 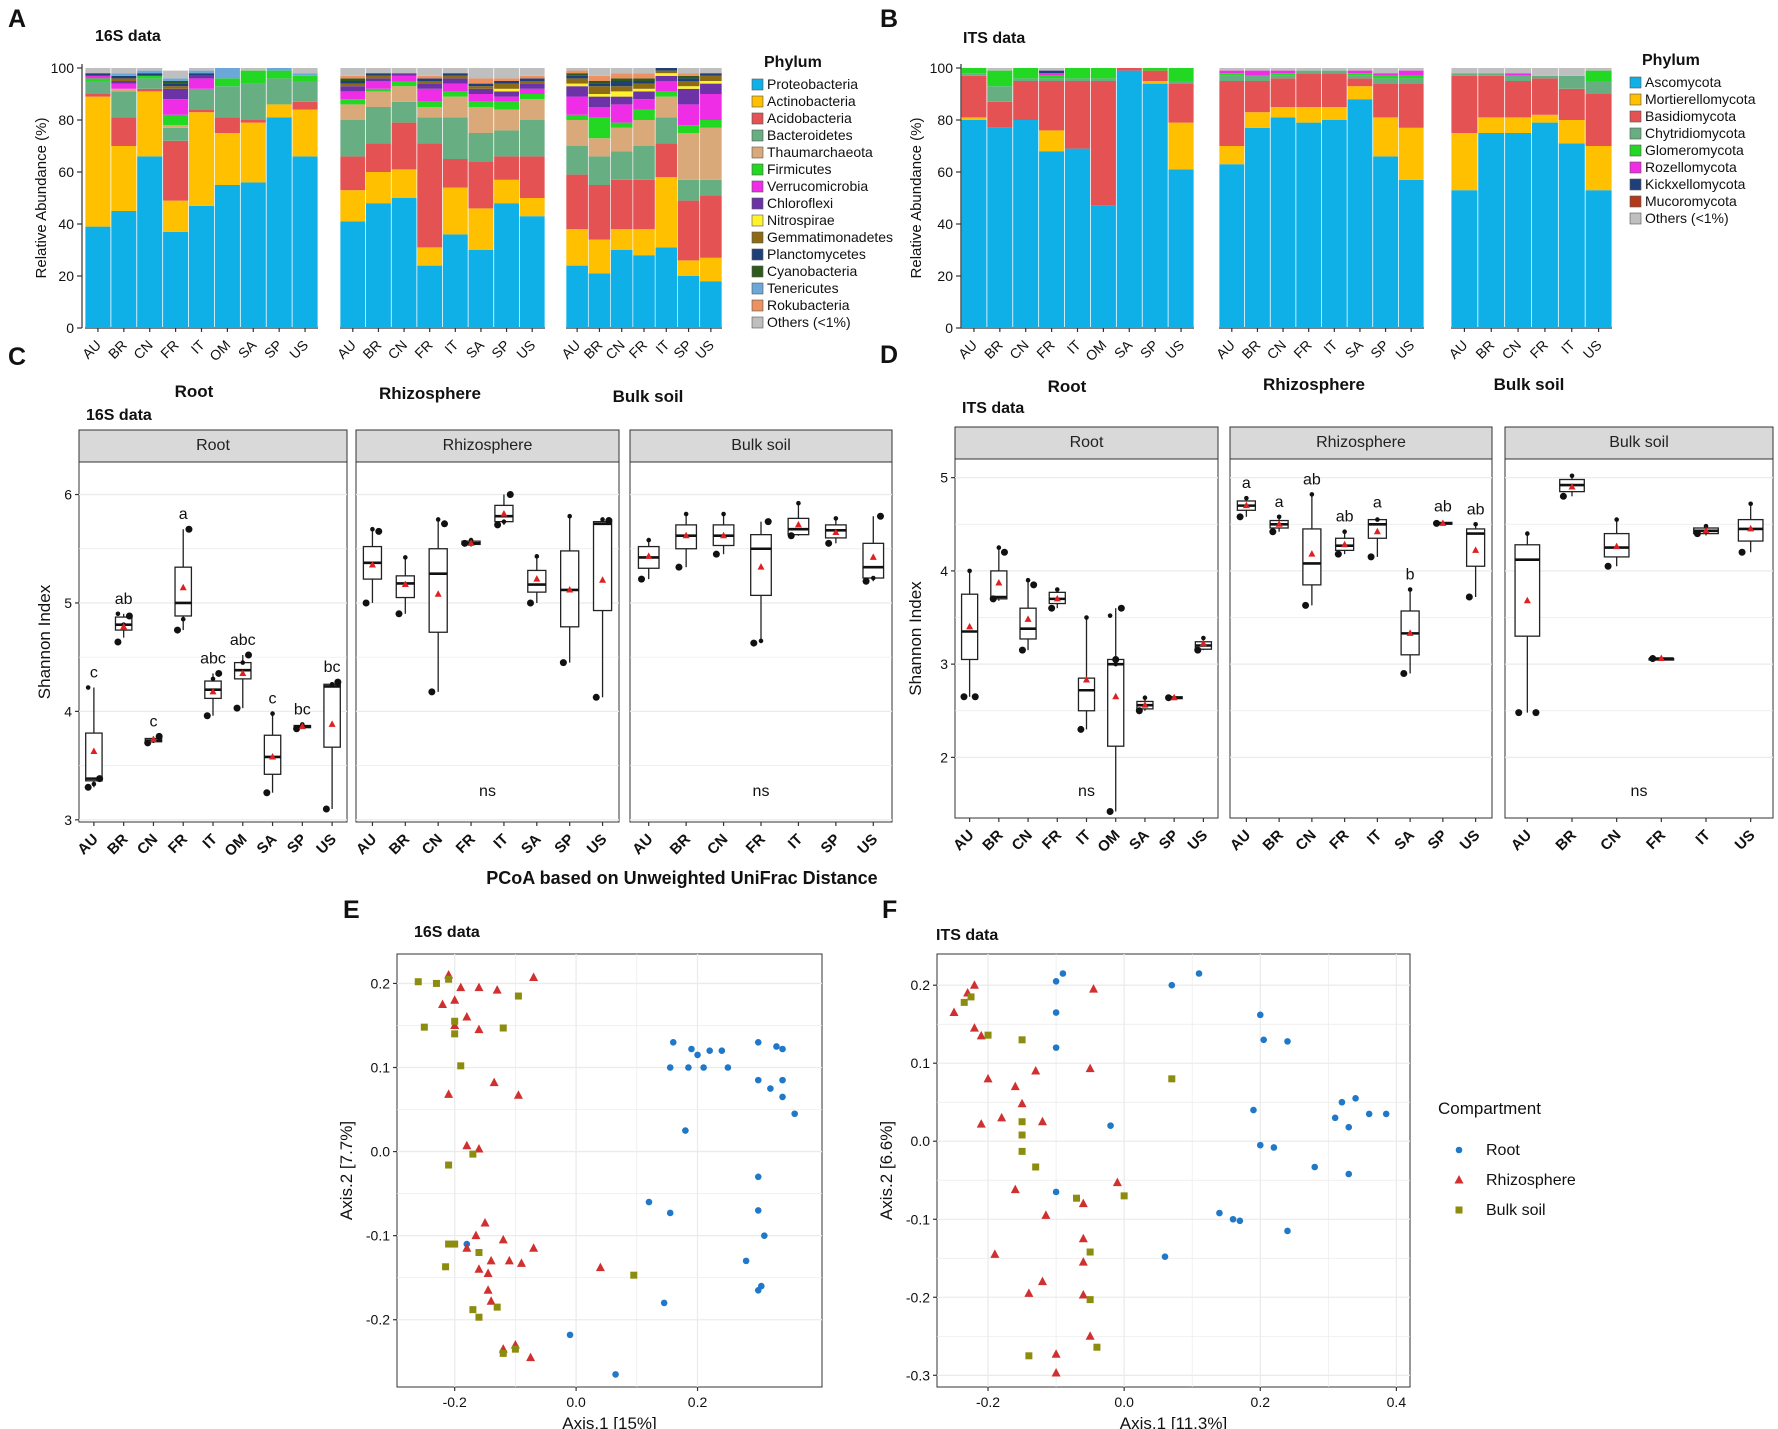 What do you see at coordinates (1592, 349) in the screenshot?
I see `x-tick-label: US` at bounding box center [1592, 349].